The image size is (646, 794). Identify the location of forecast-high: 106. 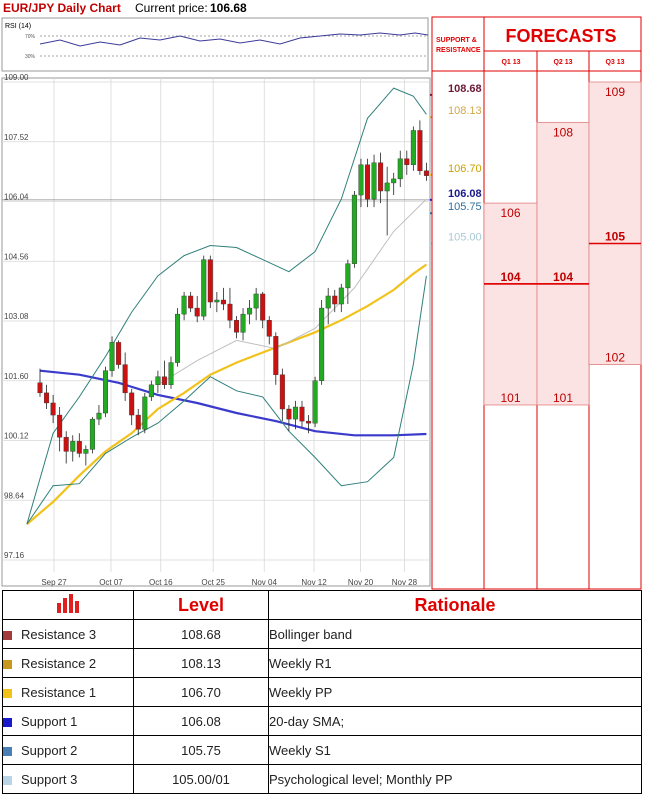
(510, 213).